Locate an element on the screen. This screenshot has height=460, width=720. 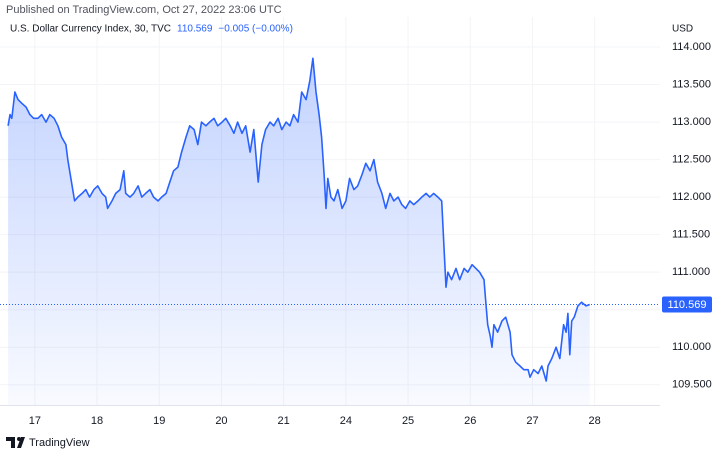
brand-name: TradingView is located at coordinates (59, 443).